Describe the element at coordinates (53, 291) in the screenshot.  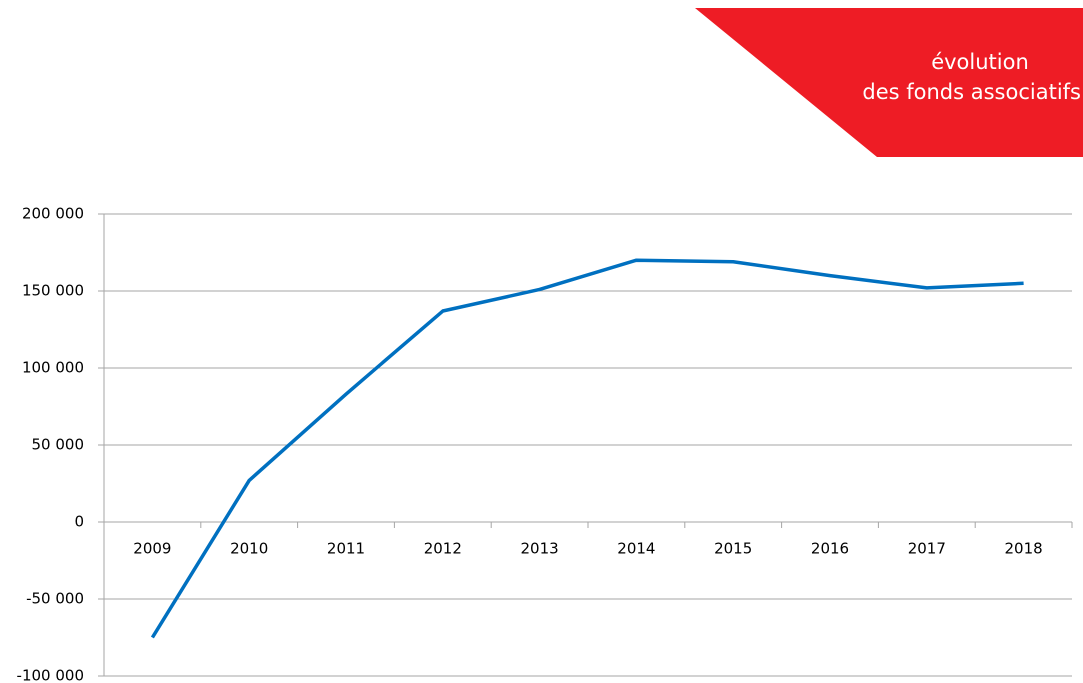
I see `y-tick-label: 150 000` at that location.